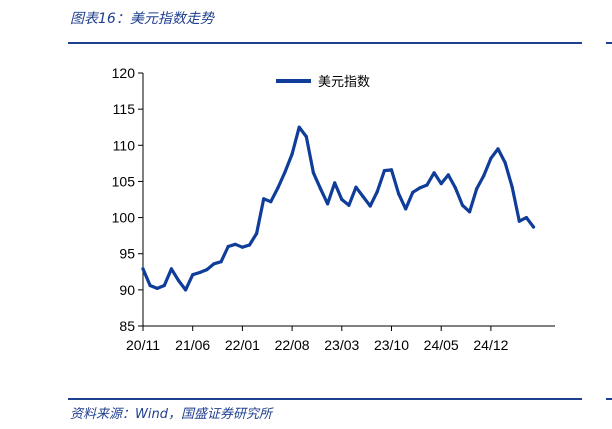  I want to click on y-tick-label: 95, so click(127, 254).